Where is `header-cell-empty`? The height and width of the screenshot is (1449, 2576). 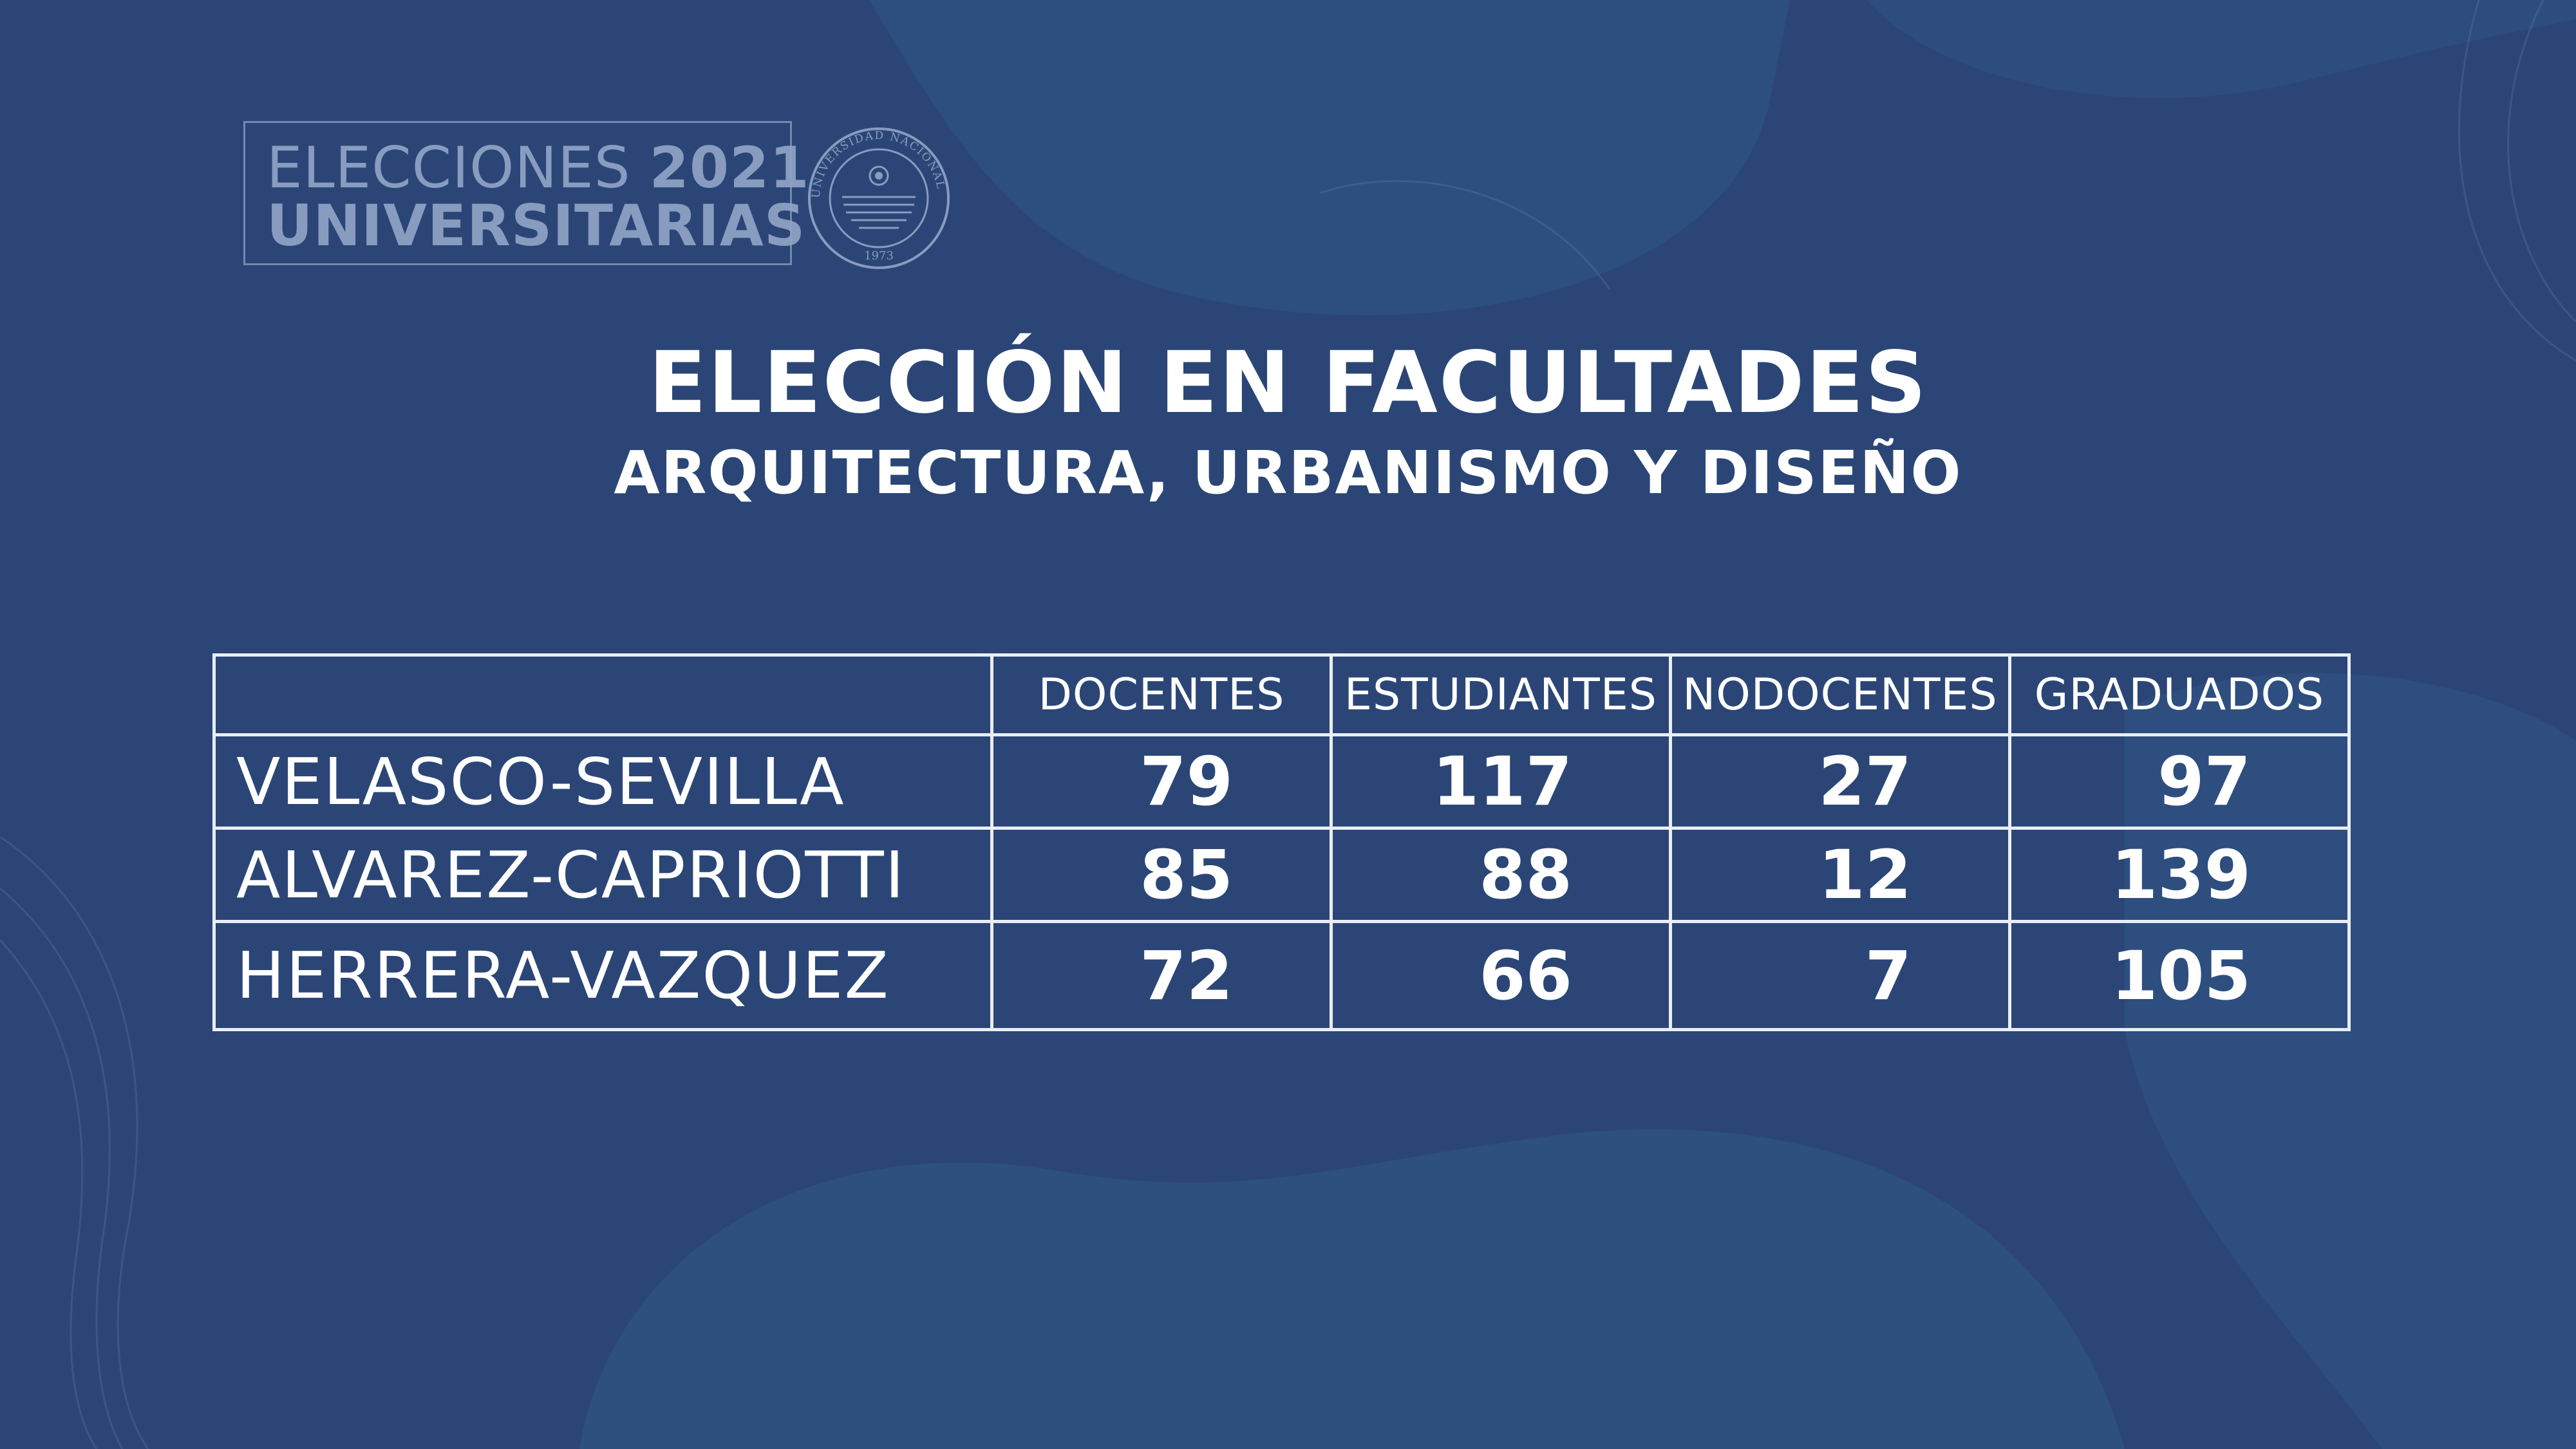
header-cell-empty is located at coordinates (602, 694).